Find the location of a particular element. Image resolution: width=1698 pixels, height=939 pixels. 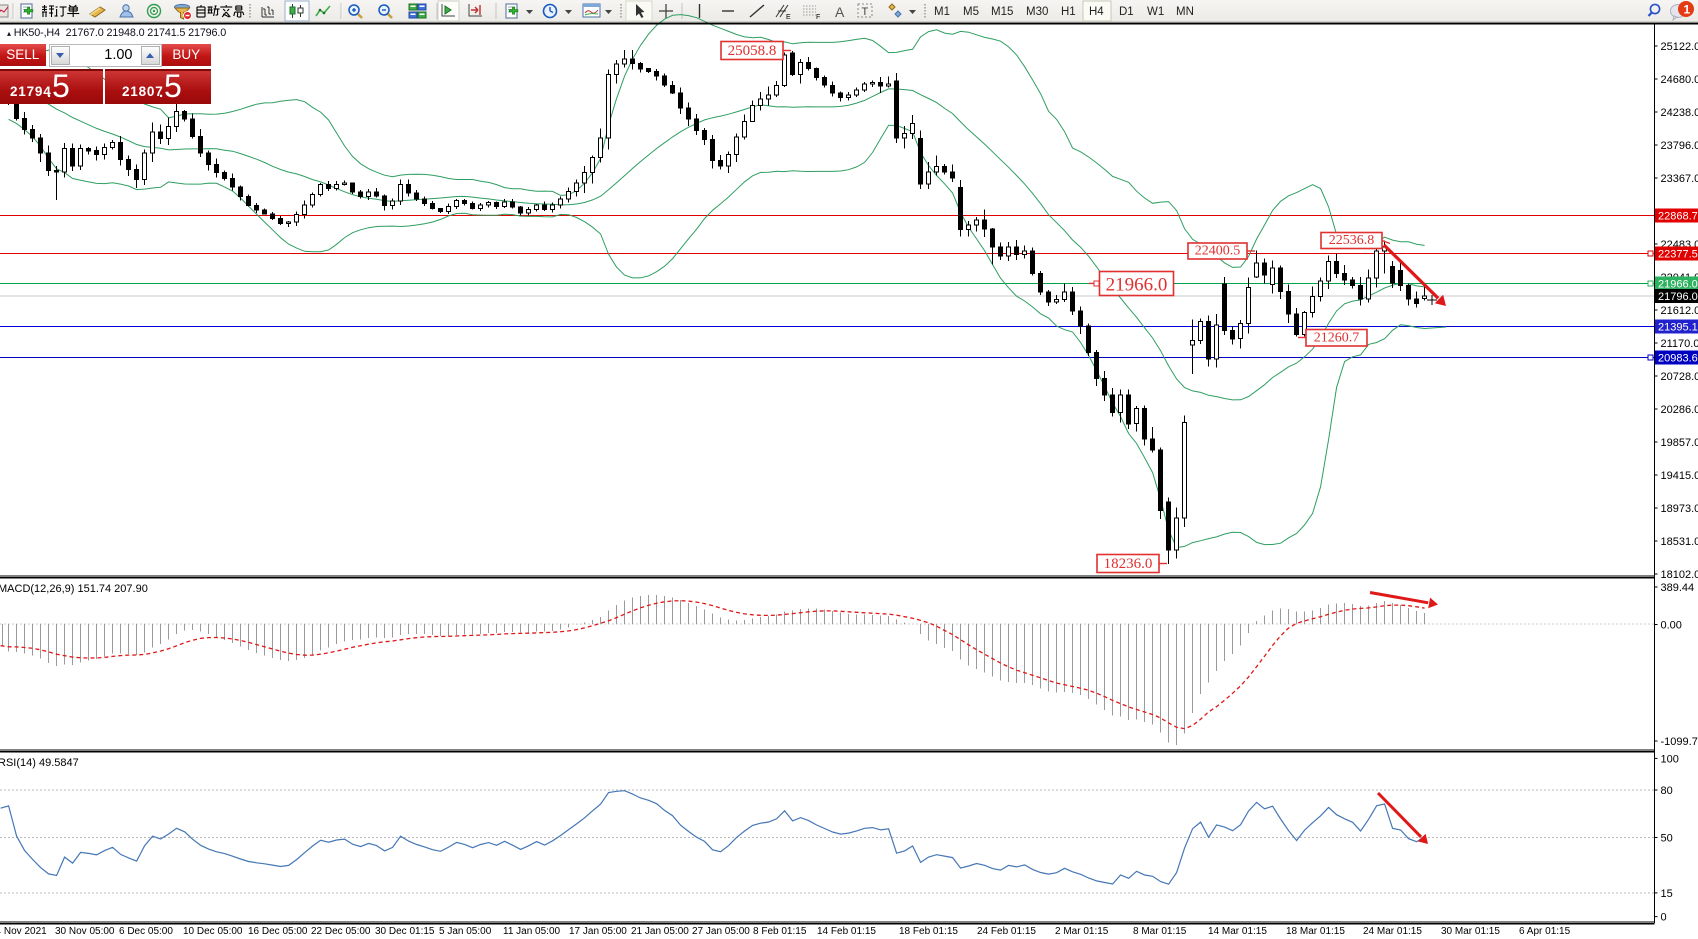

svg-text: 23796.0 is located at coordinates (1679, 146).